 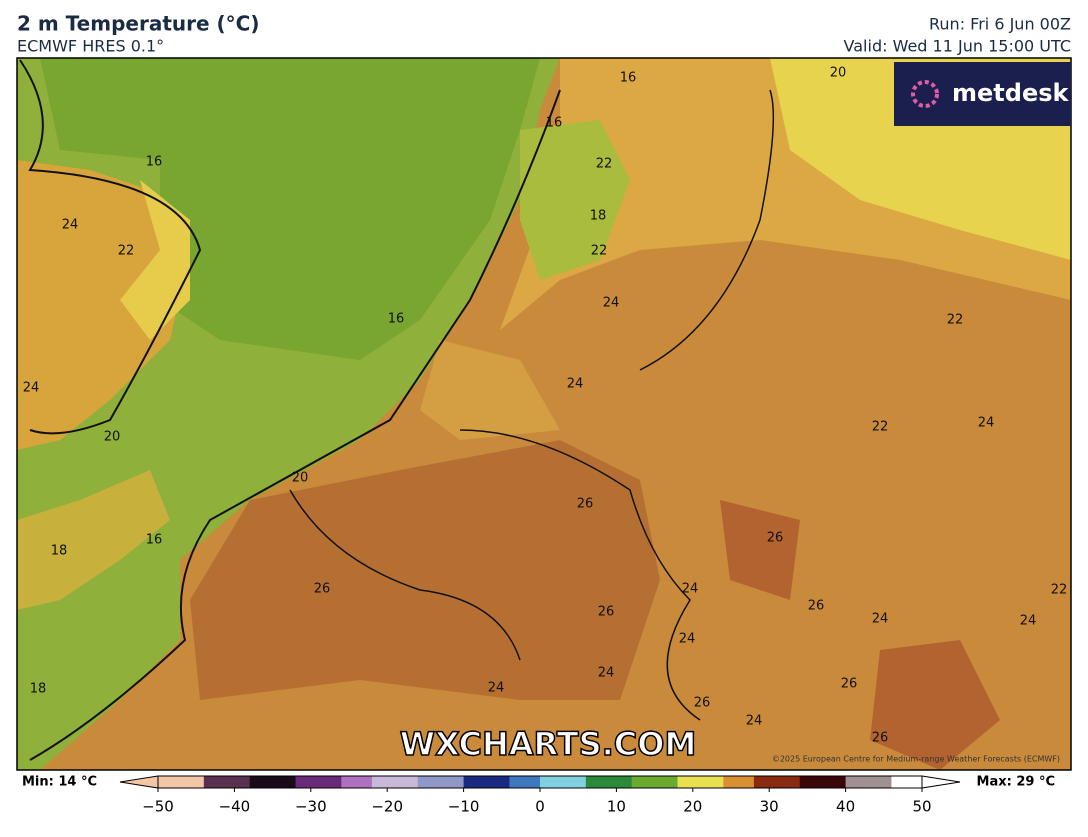 What do you see at coordinates (103, 305) in the screenshot?
I see `england` at bounding box center [103, 305].